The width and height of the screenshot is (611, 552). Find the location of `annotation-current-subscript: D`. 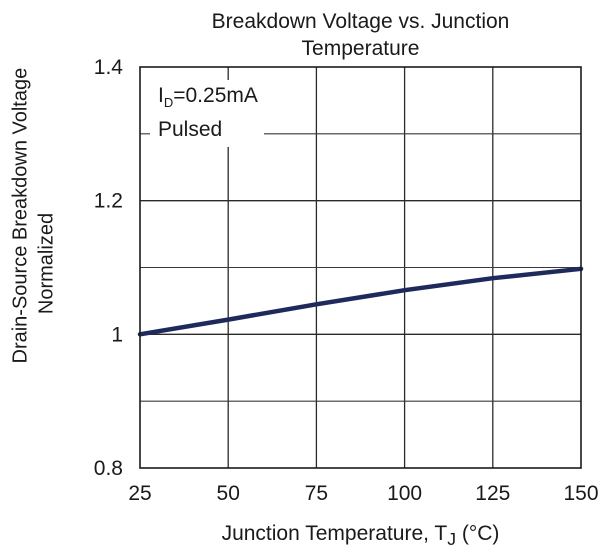

annotation-current-subscript: D is located at coordinates (168, 103).